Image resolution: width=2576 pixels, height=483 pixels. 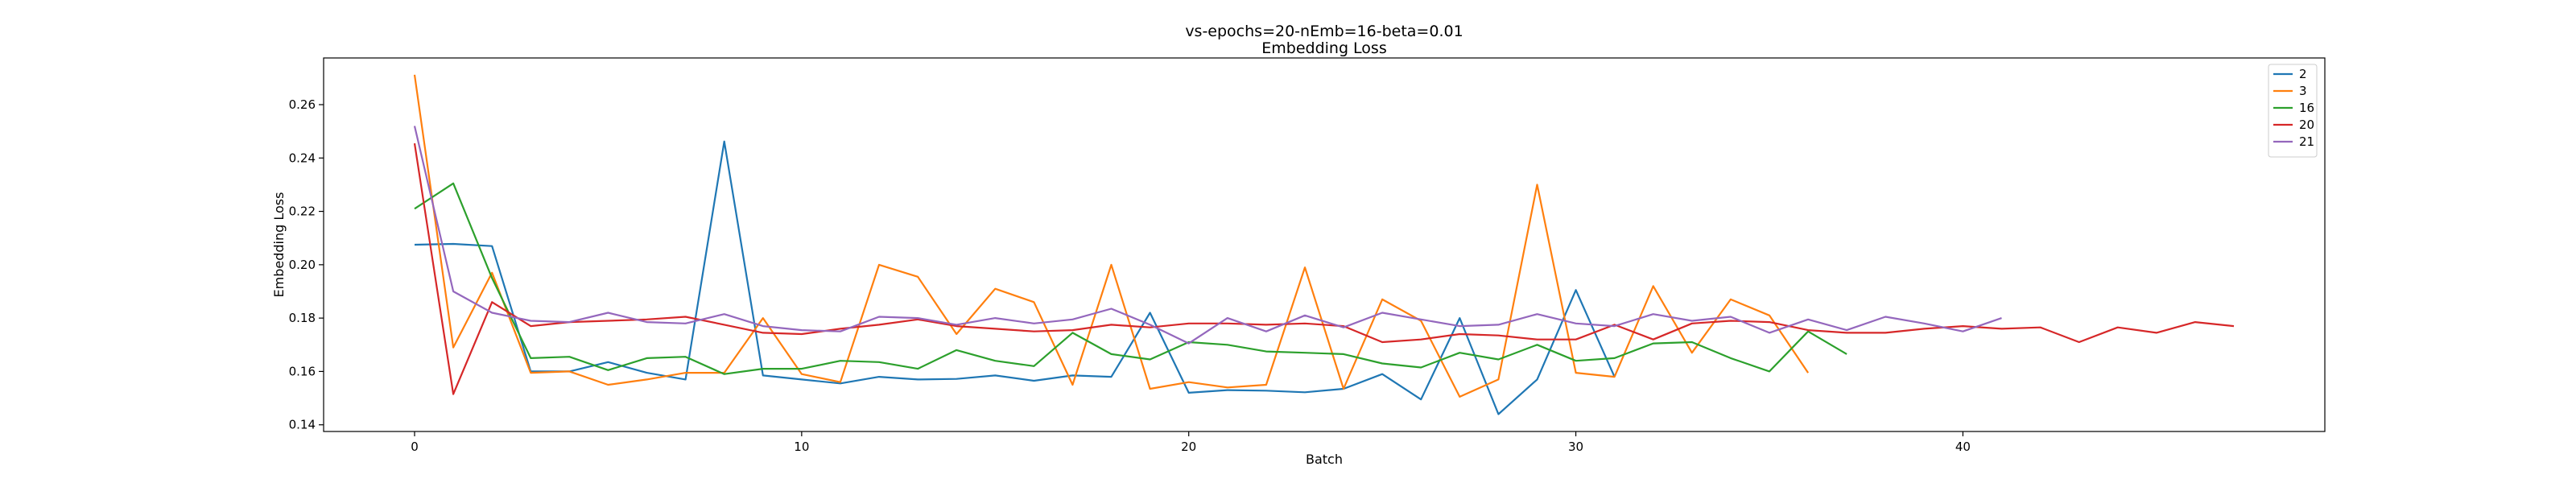 What do you see at coordinates (1324, 31) in the screenshot?
I see `chart-title: vs-epochs=20-nEmb=16-beta=0.01` at bounding box center [1324, 31].